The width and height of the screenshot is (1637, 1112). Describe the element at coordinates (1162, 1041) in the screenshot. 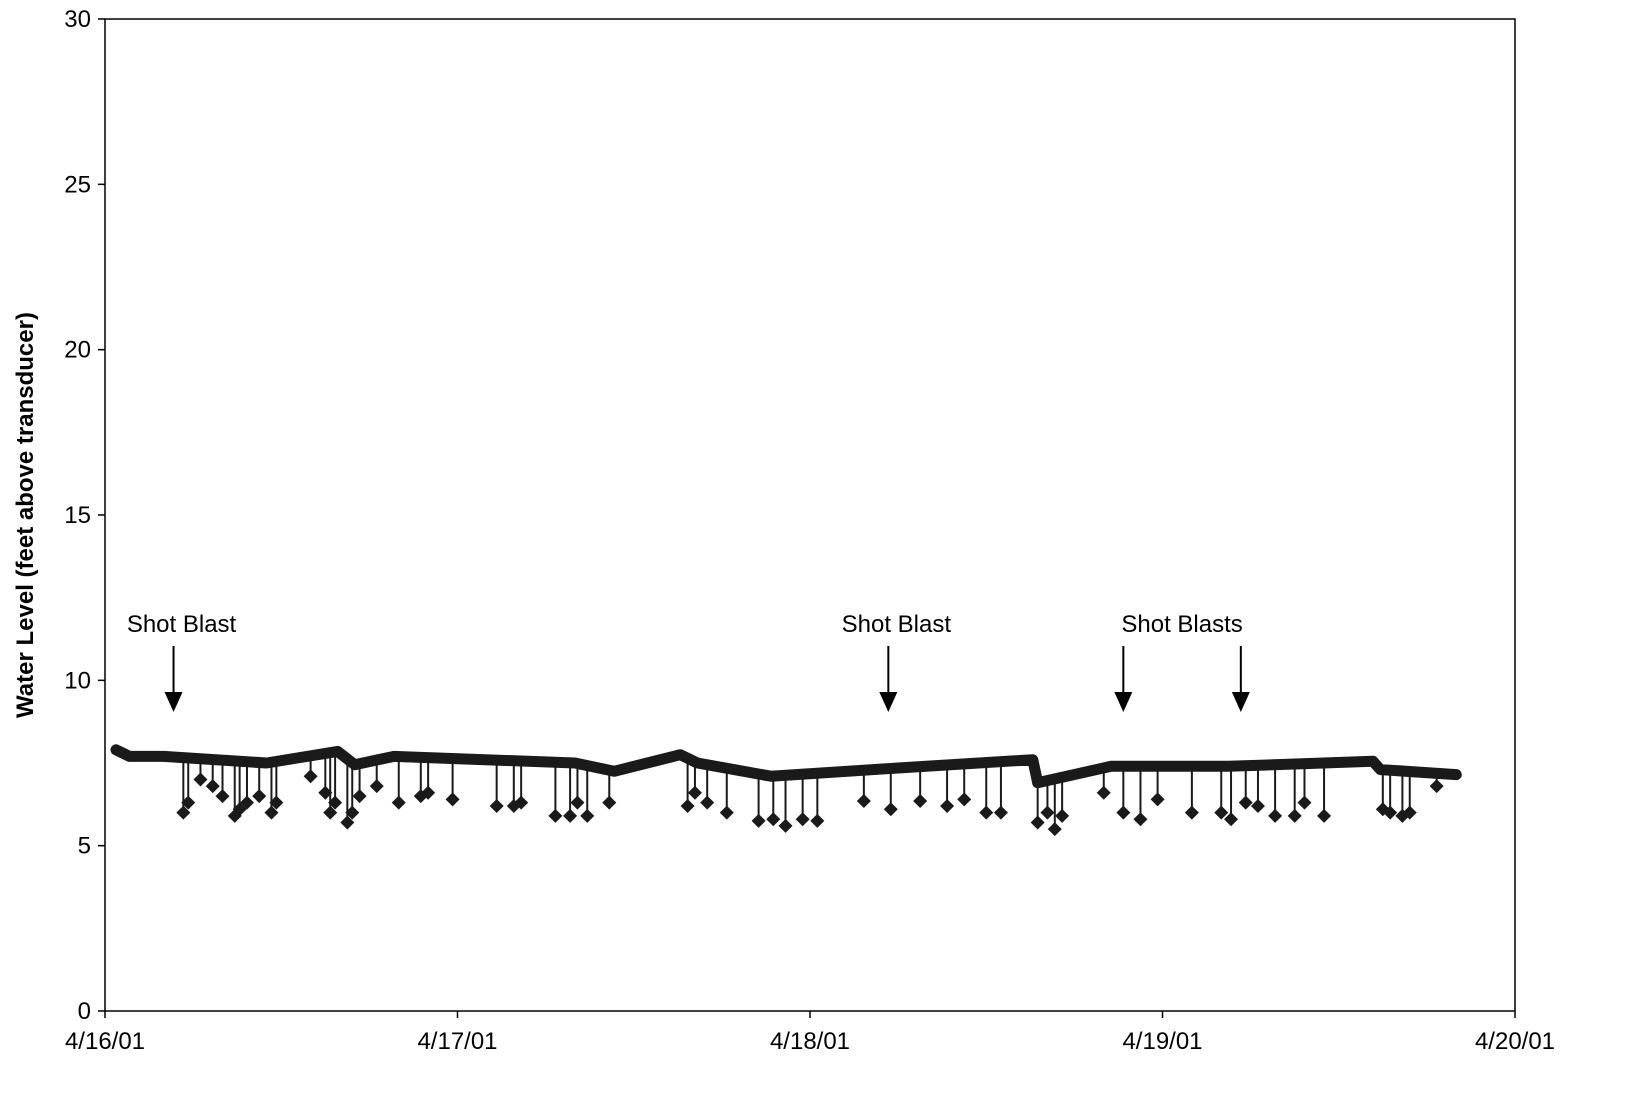

I see `x-tick-label: 4/19/01` at that location.